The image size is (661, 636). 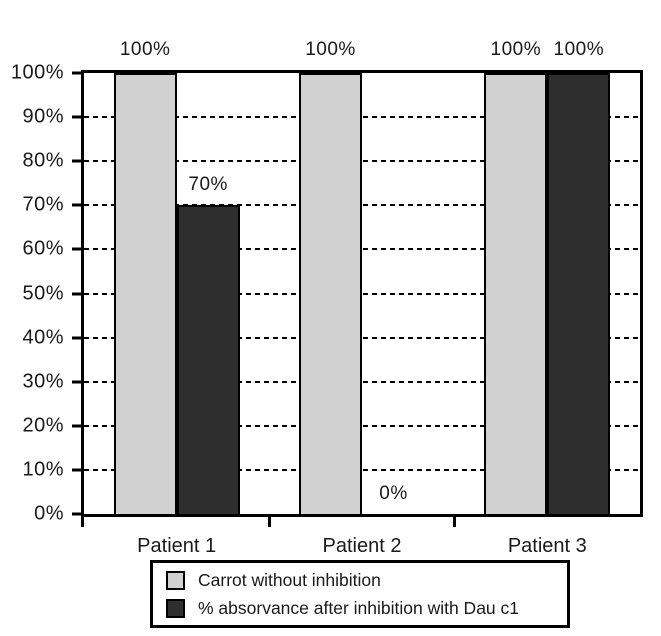 What do you see at coordinates (43, 204) in the screenshot?
I see `y-axis-tick-label: 70%` at bounding box center [43, 204].